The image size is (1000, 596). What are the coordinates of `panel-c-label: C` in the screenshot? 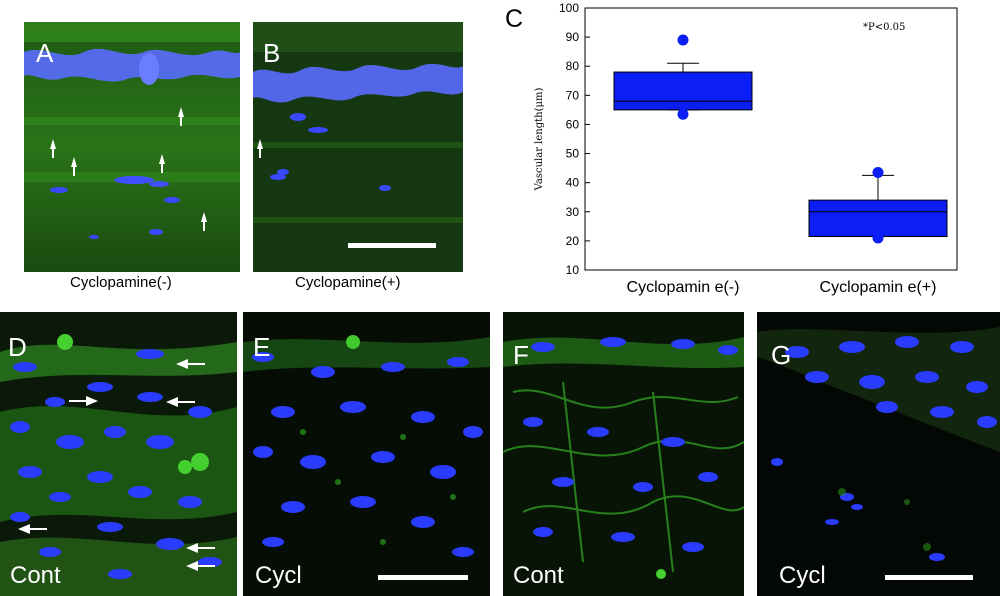 It's located at (514, 19).